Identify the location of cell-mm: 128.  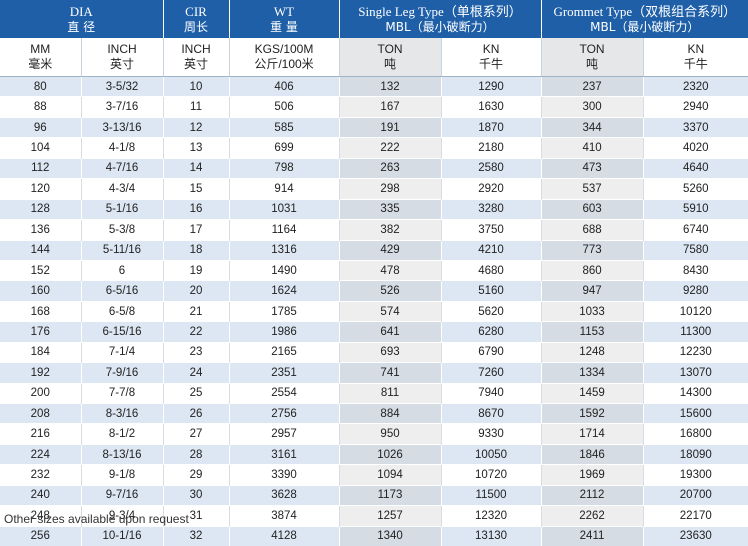
(40, 209).